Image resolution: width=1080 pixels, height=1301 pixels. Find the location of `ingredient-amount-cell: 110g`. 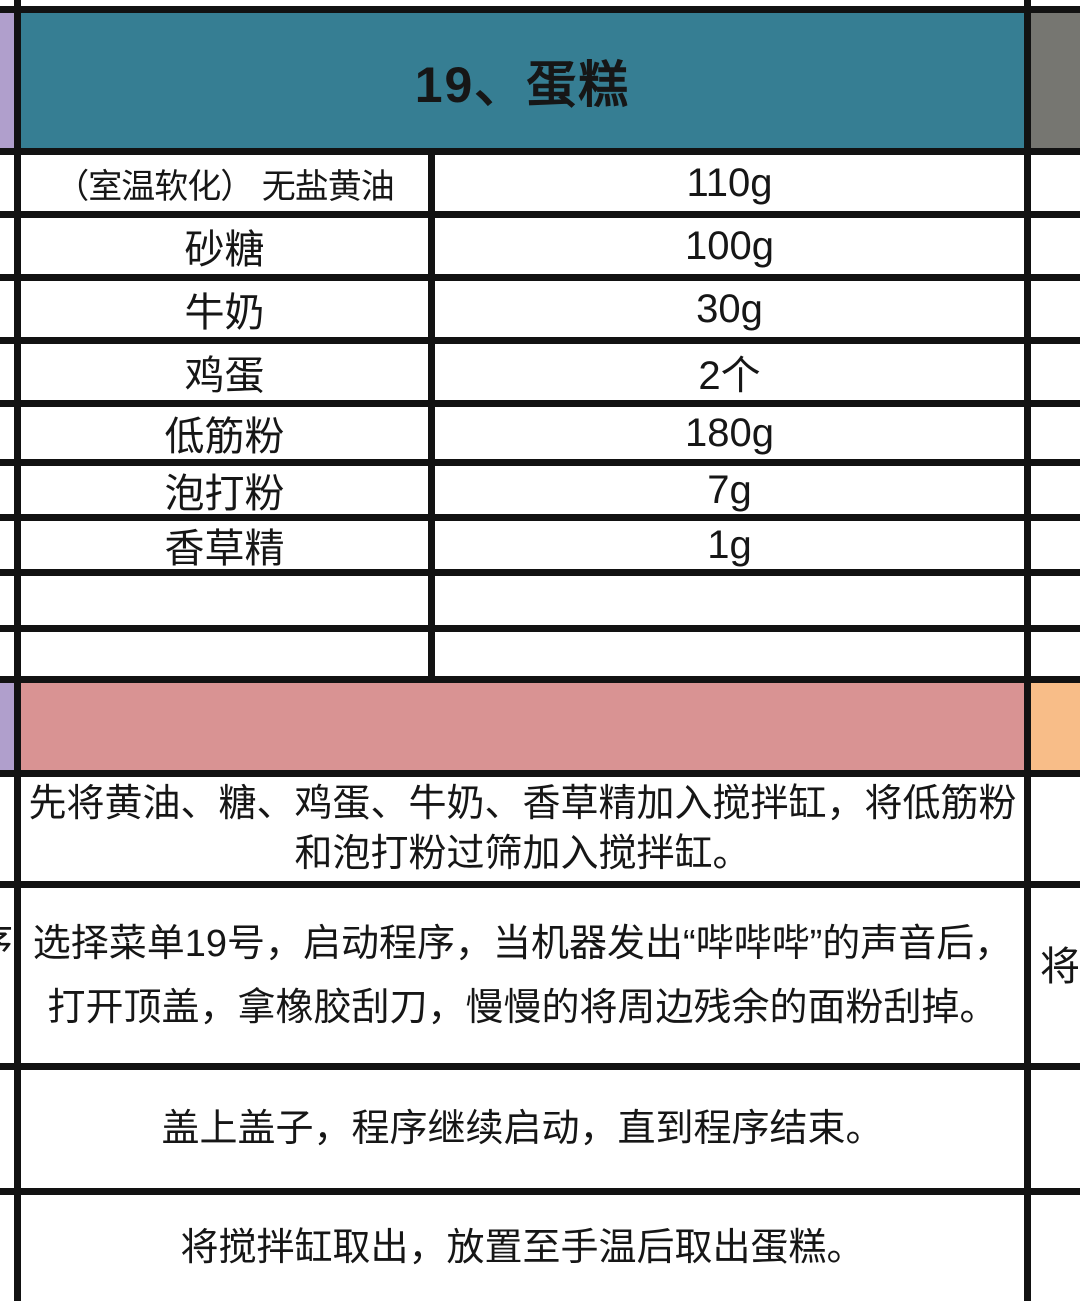

ingredient-amount-cell: 110g is located at coordinates (729, 183).